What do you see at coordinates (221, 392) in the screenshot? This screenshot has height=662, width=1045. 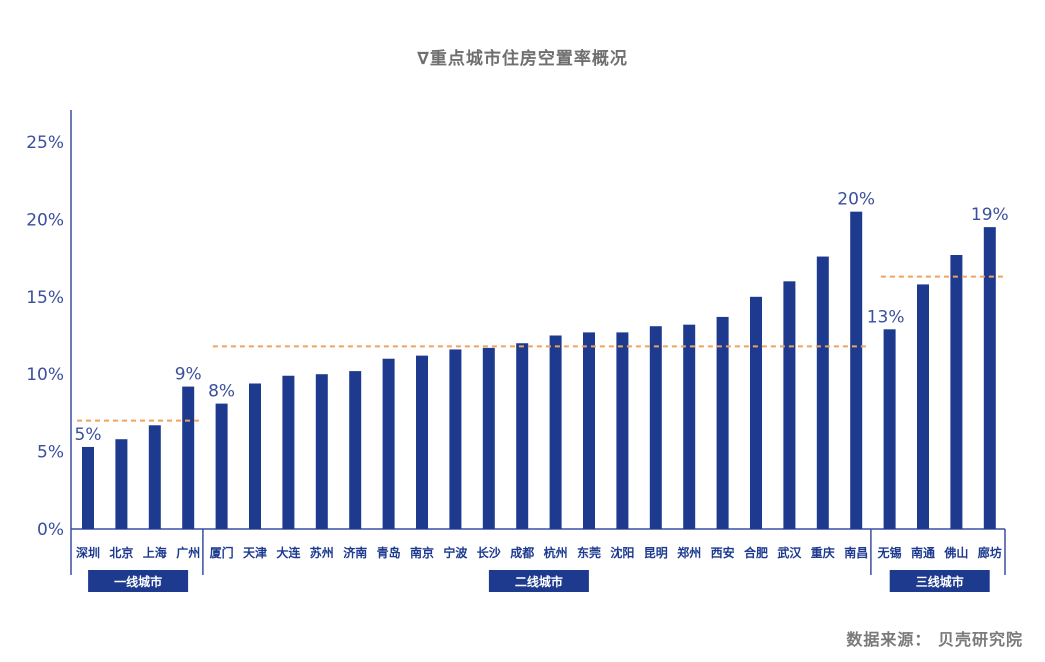 I see `data-label: 8%` at bounding box center [221, 392].